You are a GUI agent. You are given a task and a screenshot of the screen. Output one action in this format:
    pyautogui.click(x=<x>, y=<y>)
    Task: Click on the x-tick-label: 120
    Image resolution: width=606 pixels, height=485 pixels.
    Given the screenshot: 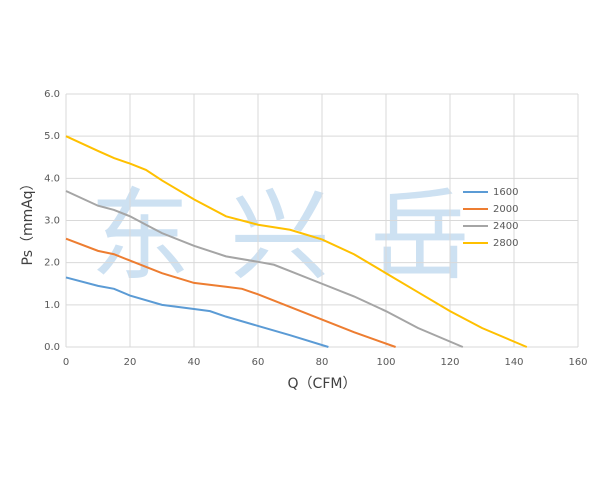 What is the action you would take?
    pyautogui.click(x=449, y=362)
    